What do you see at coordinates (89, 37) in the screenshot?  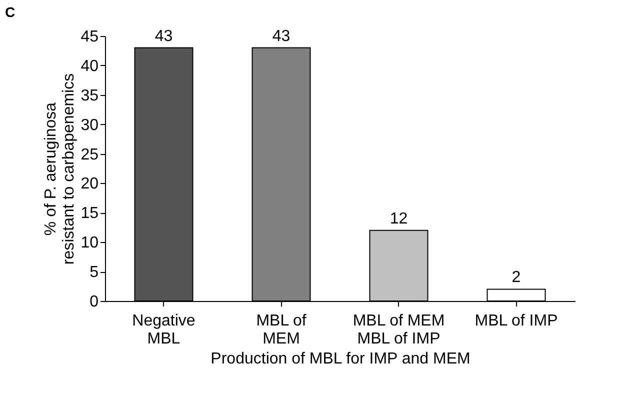 I see `y-tick-label: 45` at bounding box center [89, 37].